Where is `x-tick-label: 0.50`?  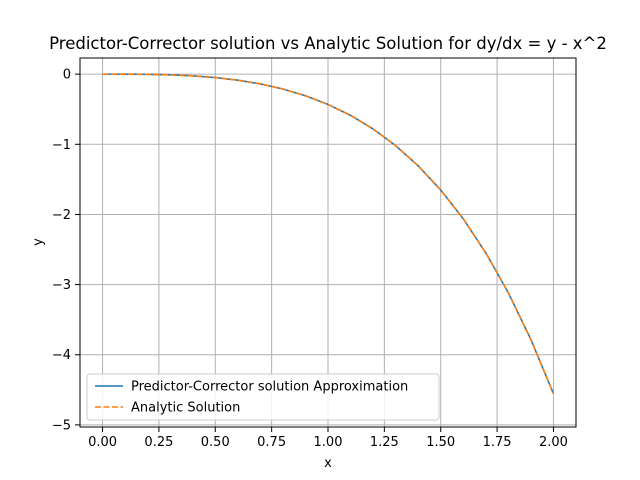 x-tick-label: 0.50 is located at coordinates (215, 442).